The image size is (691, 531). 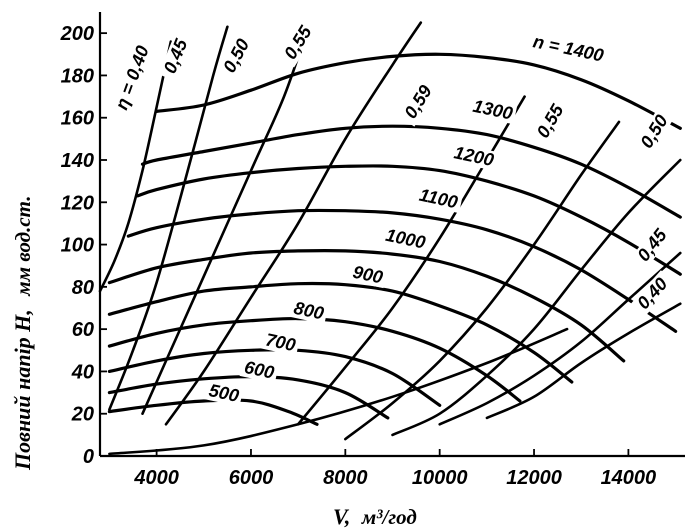 I want to click on speed-label-group-7: 1200, so click(x=474, y=156).